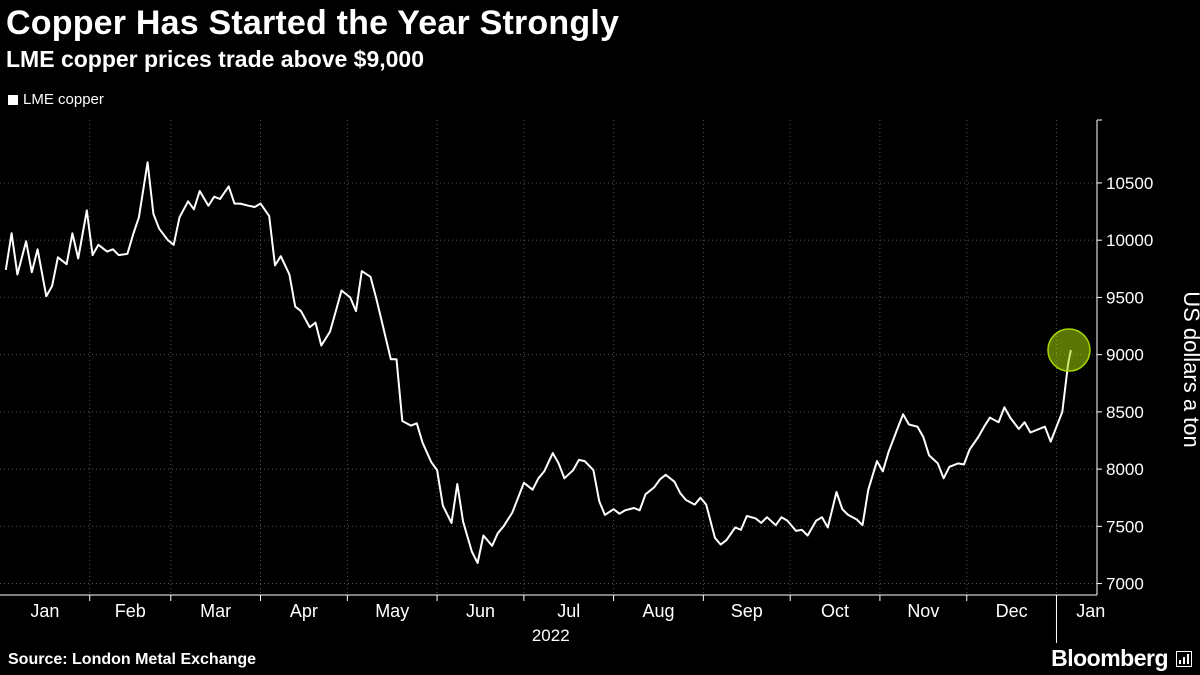 This screenshot has width=1200, height=675. Describe the element at coordinates (1012, 611) in the screenshot. I see `x-tick-label: Dec` at that location.